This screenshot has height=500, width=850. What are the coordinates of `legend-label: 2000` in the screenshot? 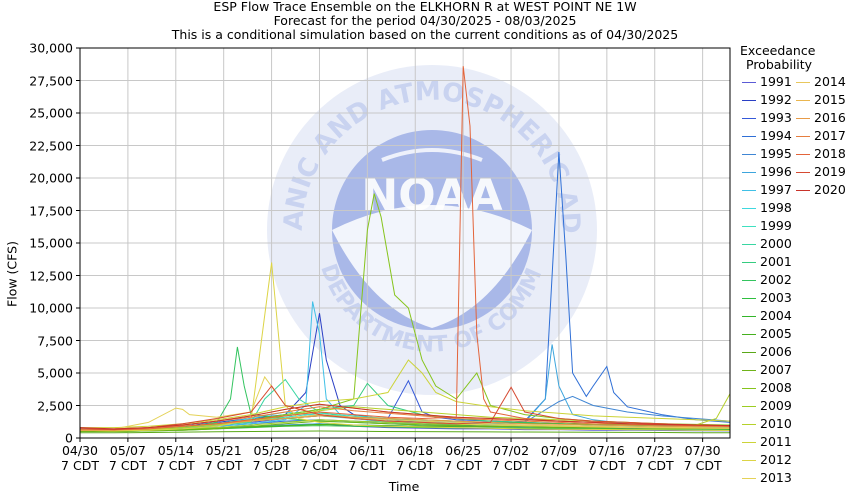 It's located at (776, 243).